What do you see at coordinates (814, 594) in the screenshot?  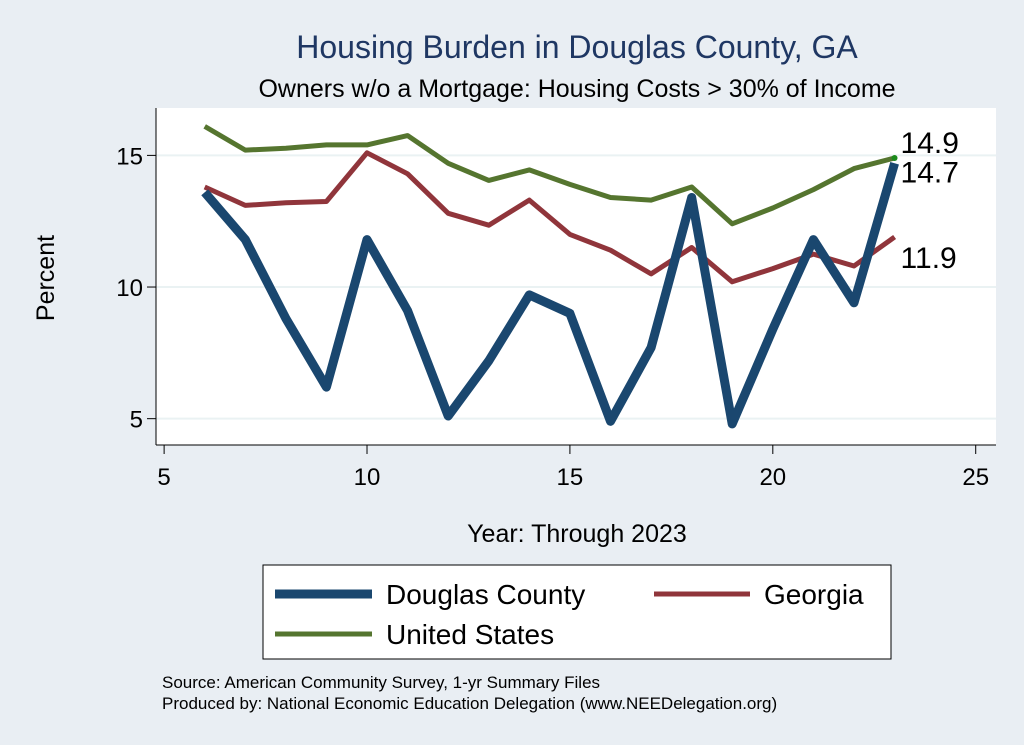 I see `legend-label-georgia: Georgia` at bounding box center [814, 594].